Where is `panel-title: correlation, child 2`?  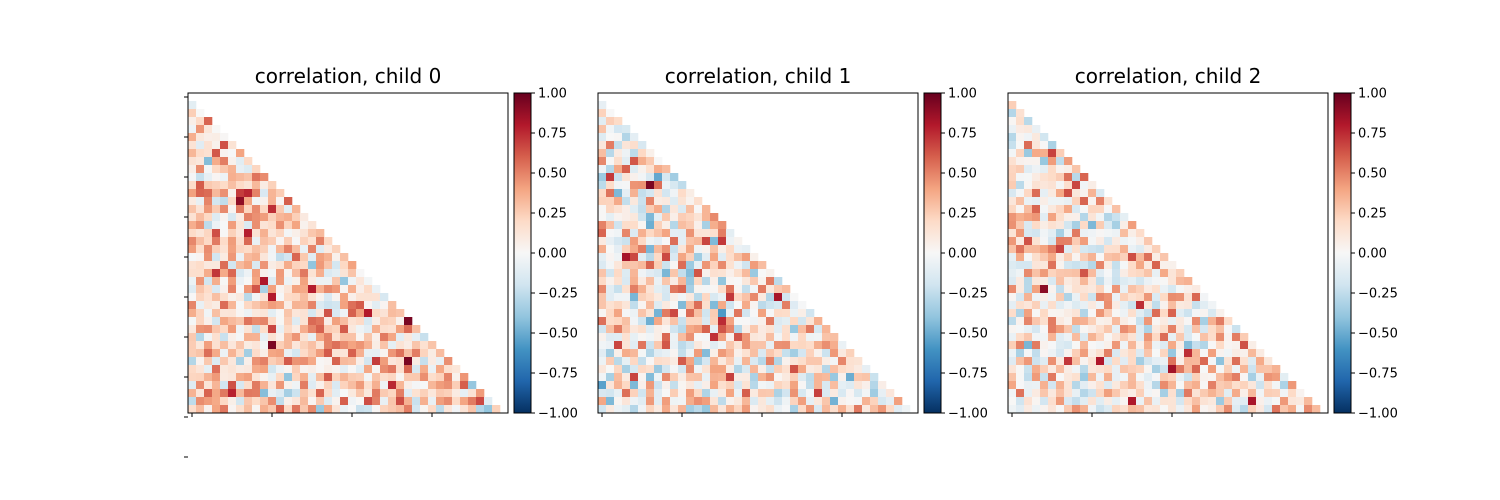
panel-title: correlation, child 2 is located at coordinates (1168, 76).